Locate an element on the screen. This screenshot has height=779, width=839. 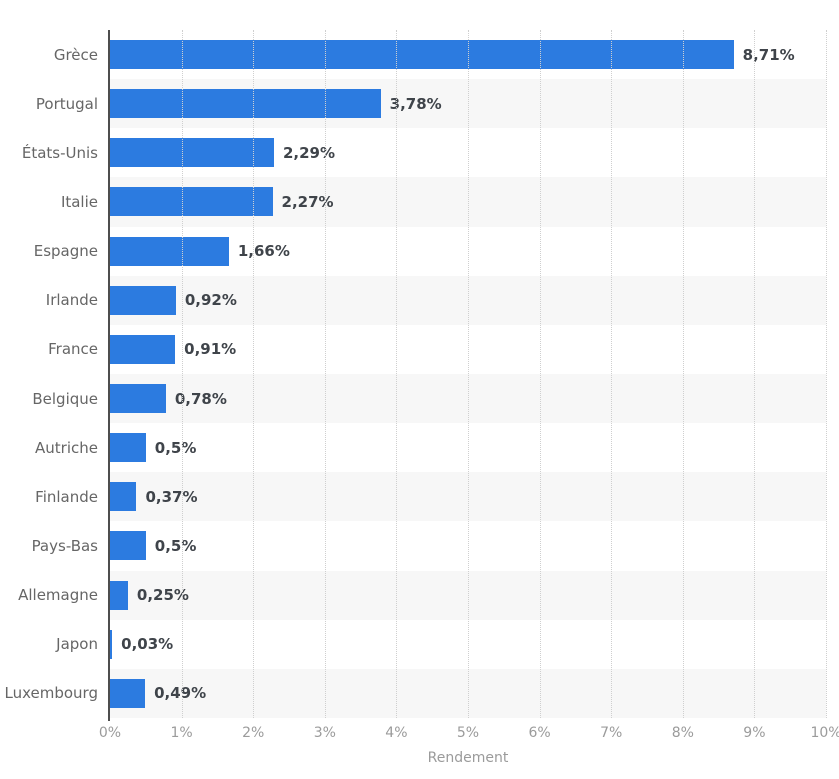
bar-Finlande is located at coordinates (123, 497).